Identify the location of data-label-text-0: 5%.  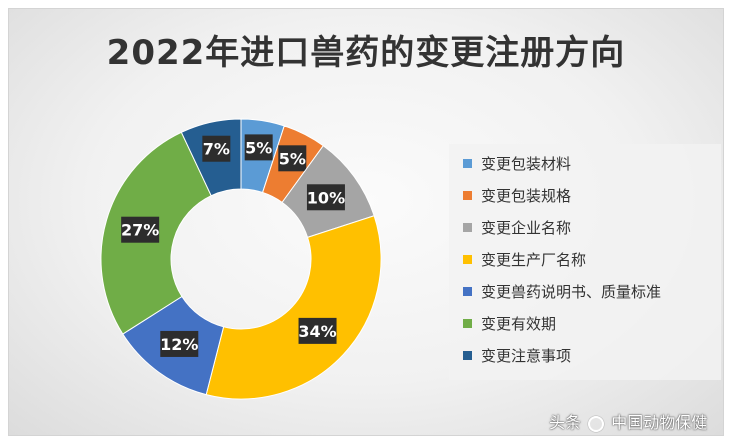
(258, 147).